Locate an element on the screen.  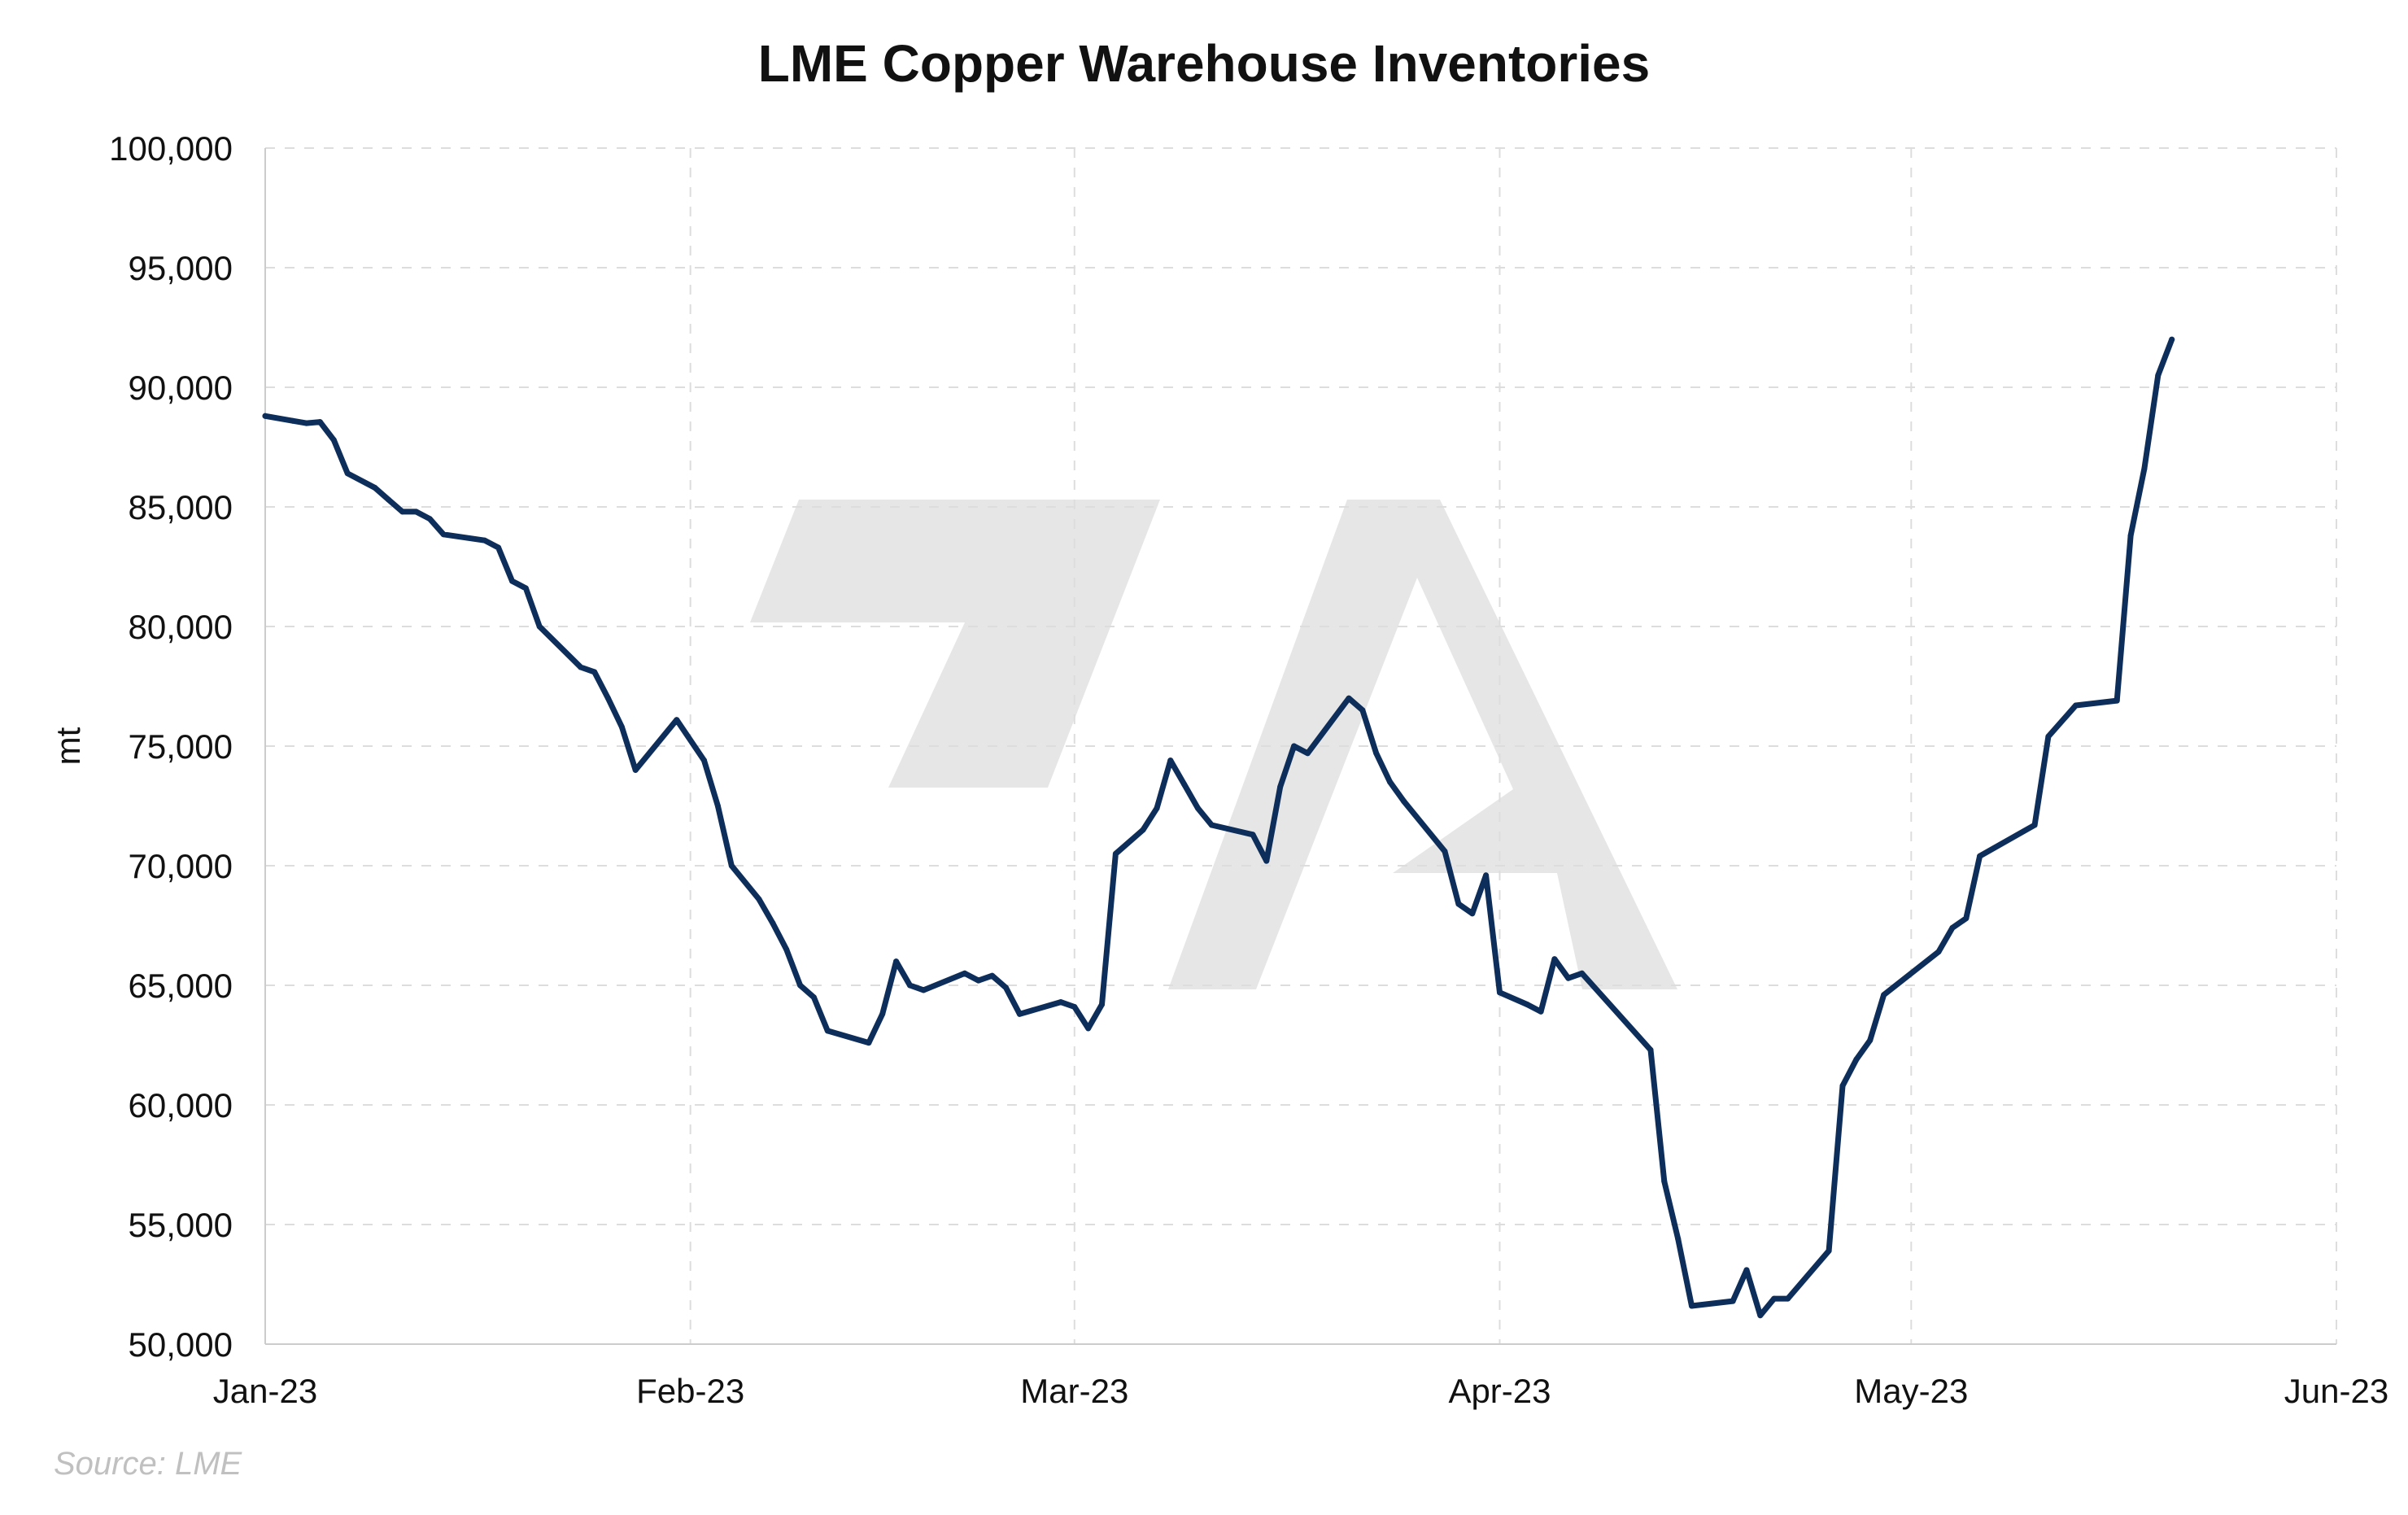
y-tick-label: 80,000 is located at coordinates (181, 627).